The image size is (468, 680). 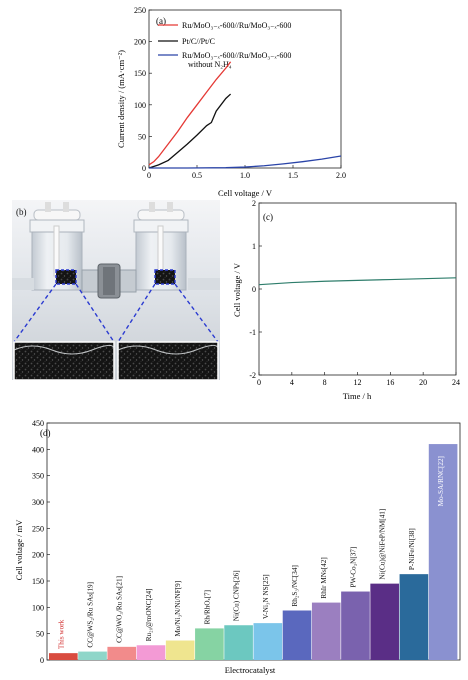 What do you see at coordinates (38, 449) in the screenshot?
I see `panel-d-ytick-label: 400` at bounding box center [38, 449].